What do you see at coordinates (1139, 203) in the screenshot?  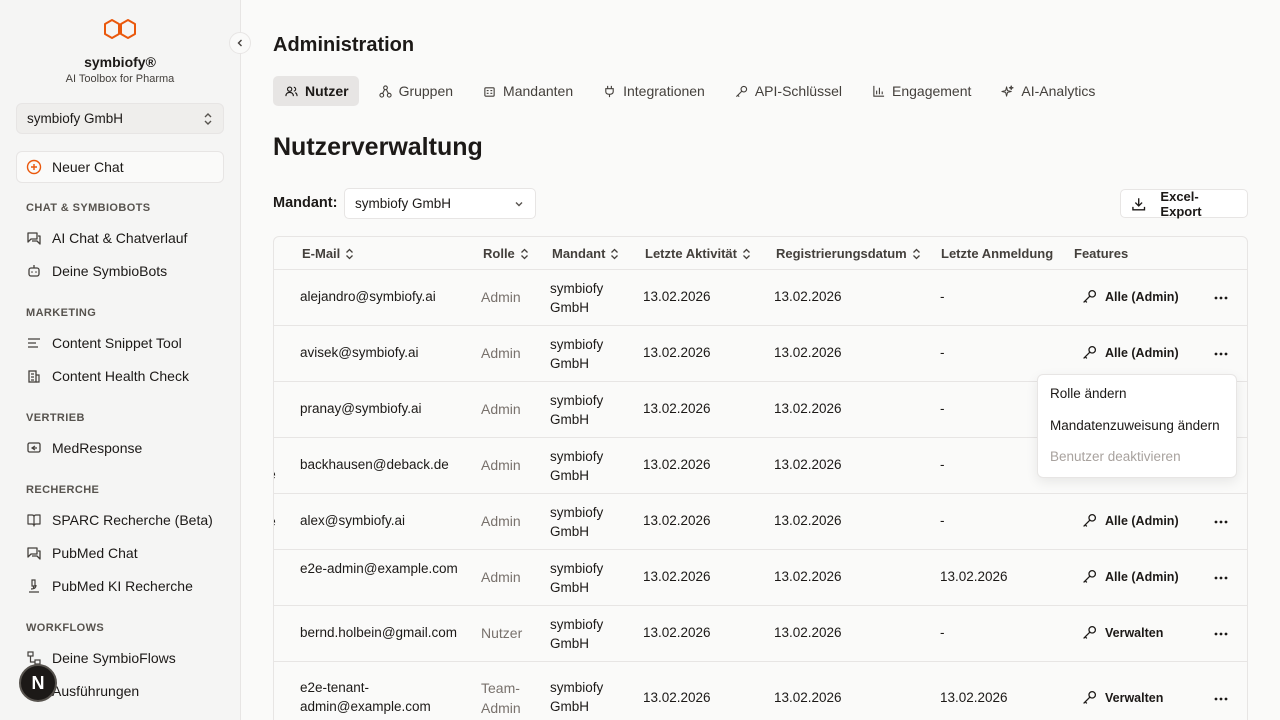 I see `download-icon` at bounding box center [1139, 203].